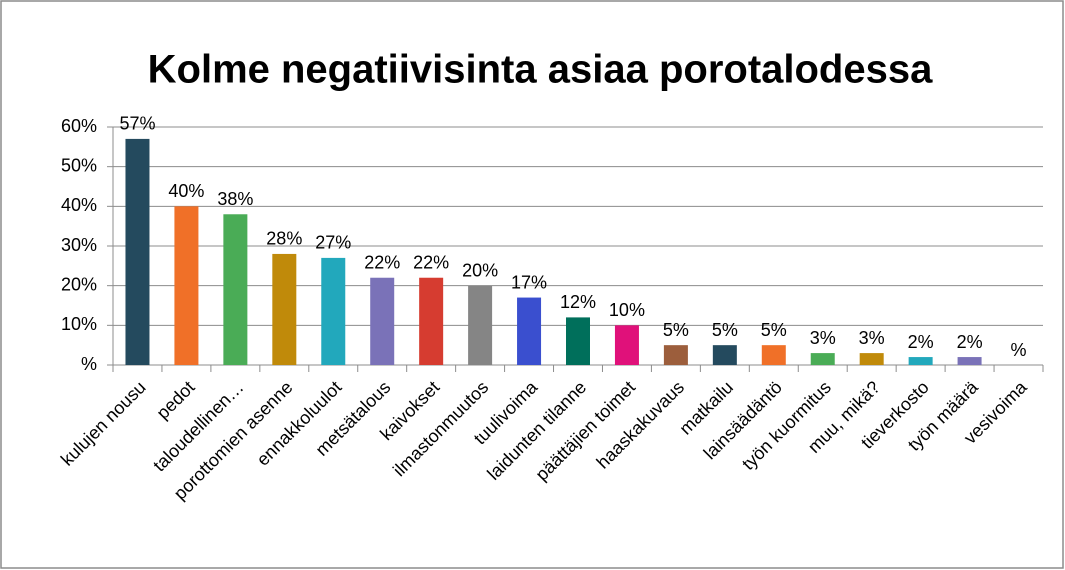  I want to click on y-tick-label: 50%, so click(79, 165).